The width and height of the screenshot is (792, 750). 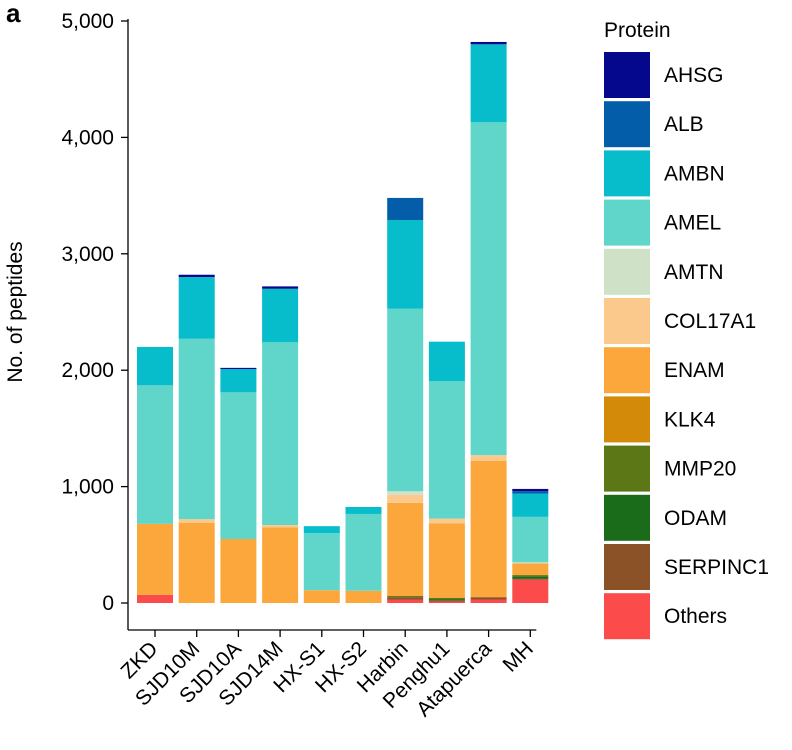 I want to click on y-axis: 0 1,000 2,000 3,000 4,000 5,000, so click(x=95, y=320).